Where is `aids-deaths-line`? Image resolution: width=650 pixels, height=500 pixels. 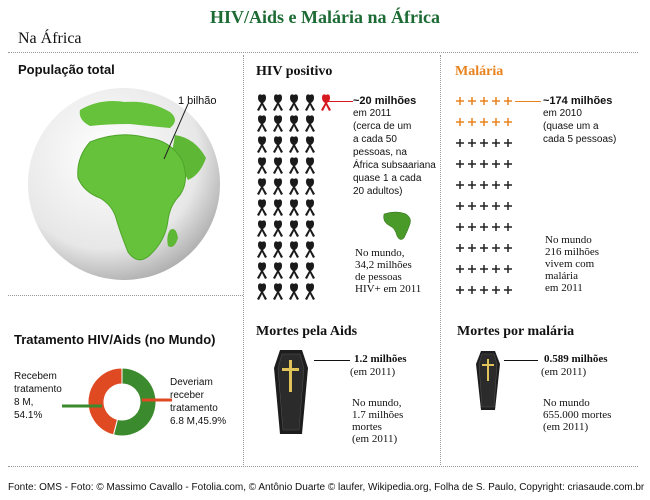 aids-deaths-line is located at coordinates (332, 360).